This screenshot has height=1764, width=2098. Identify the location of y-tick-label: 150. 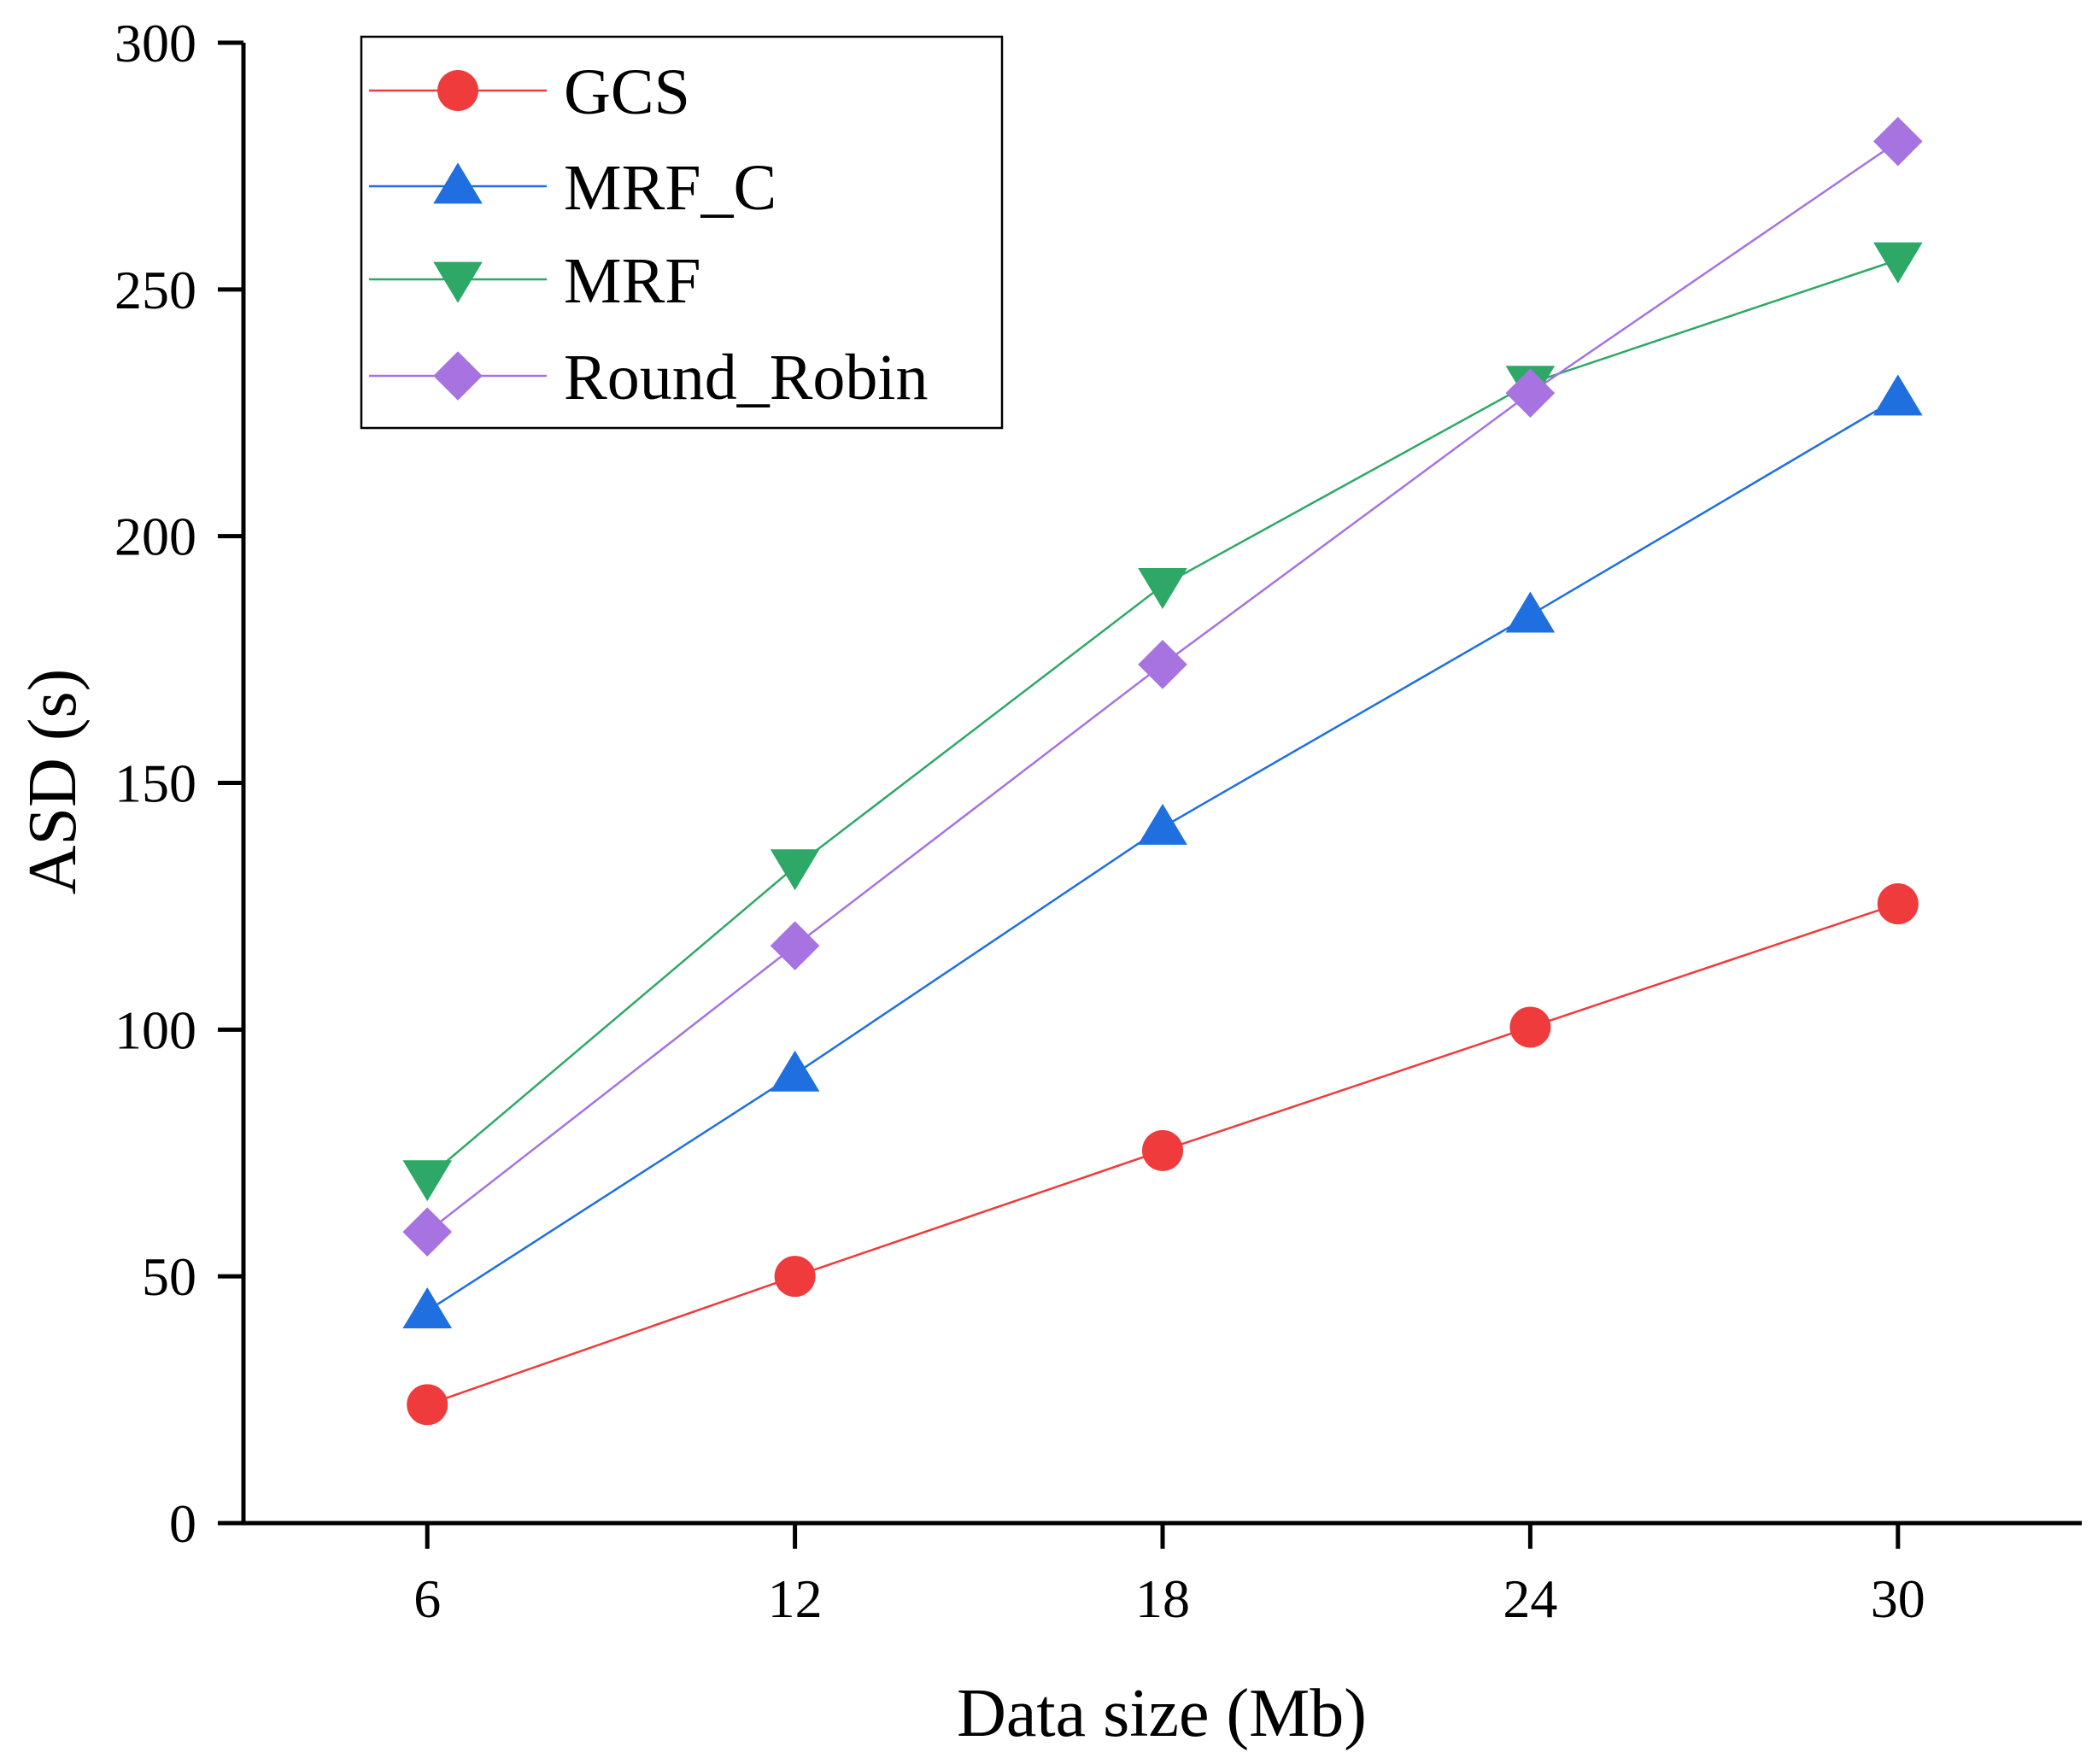
(155, 783).